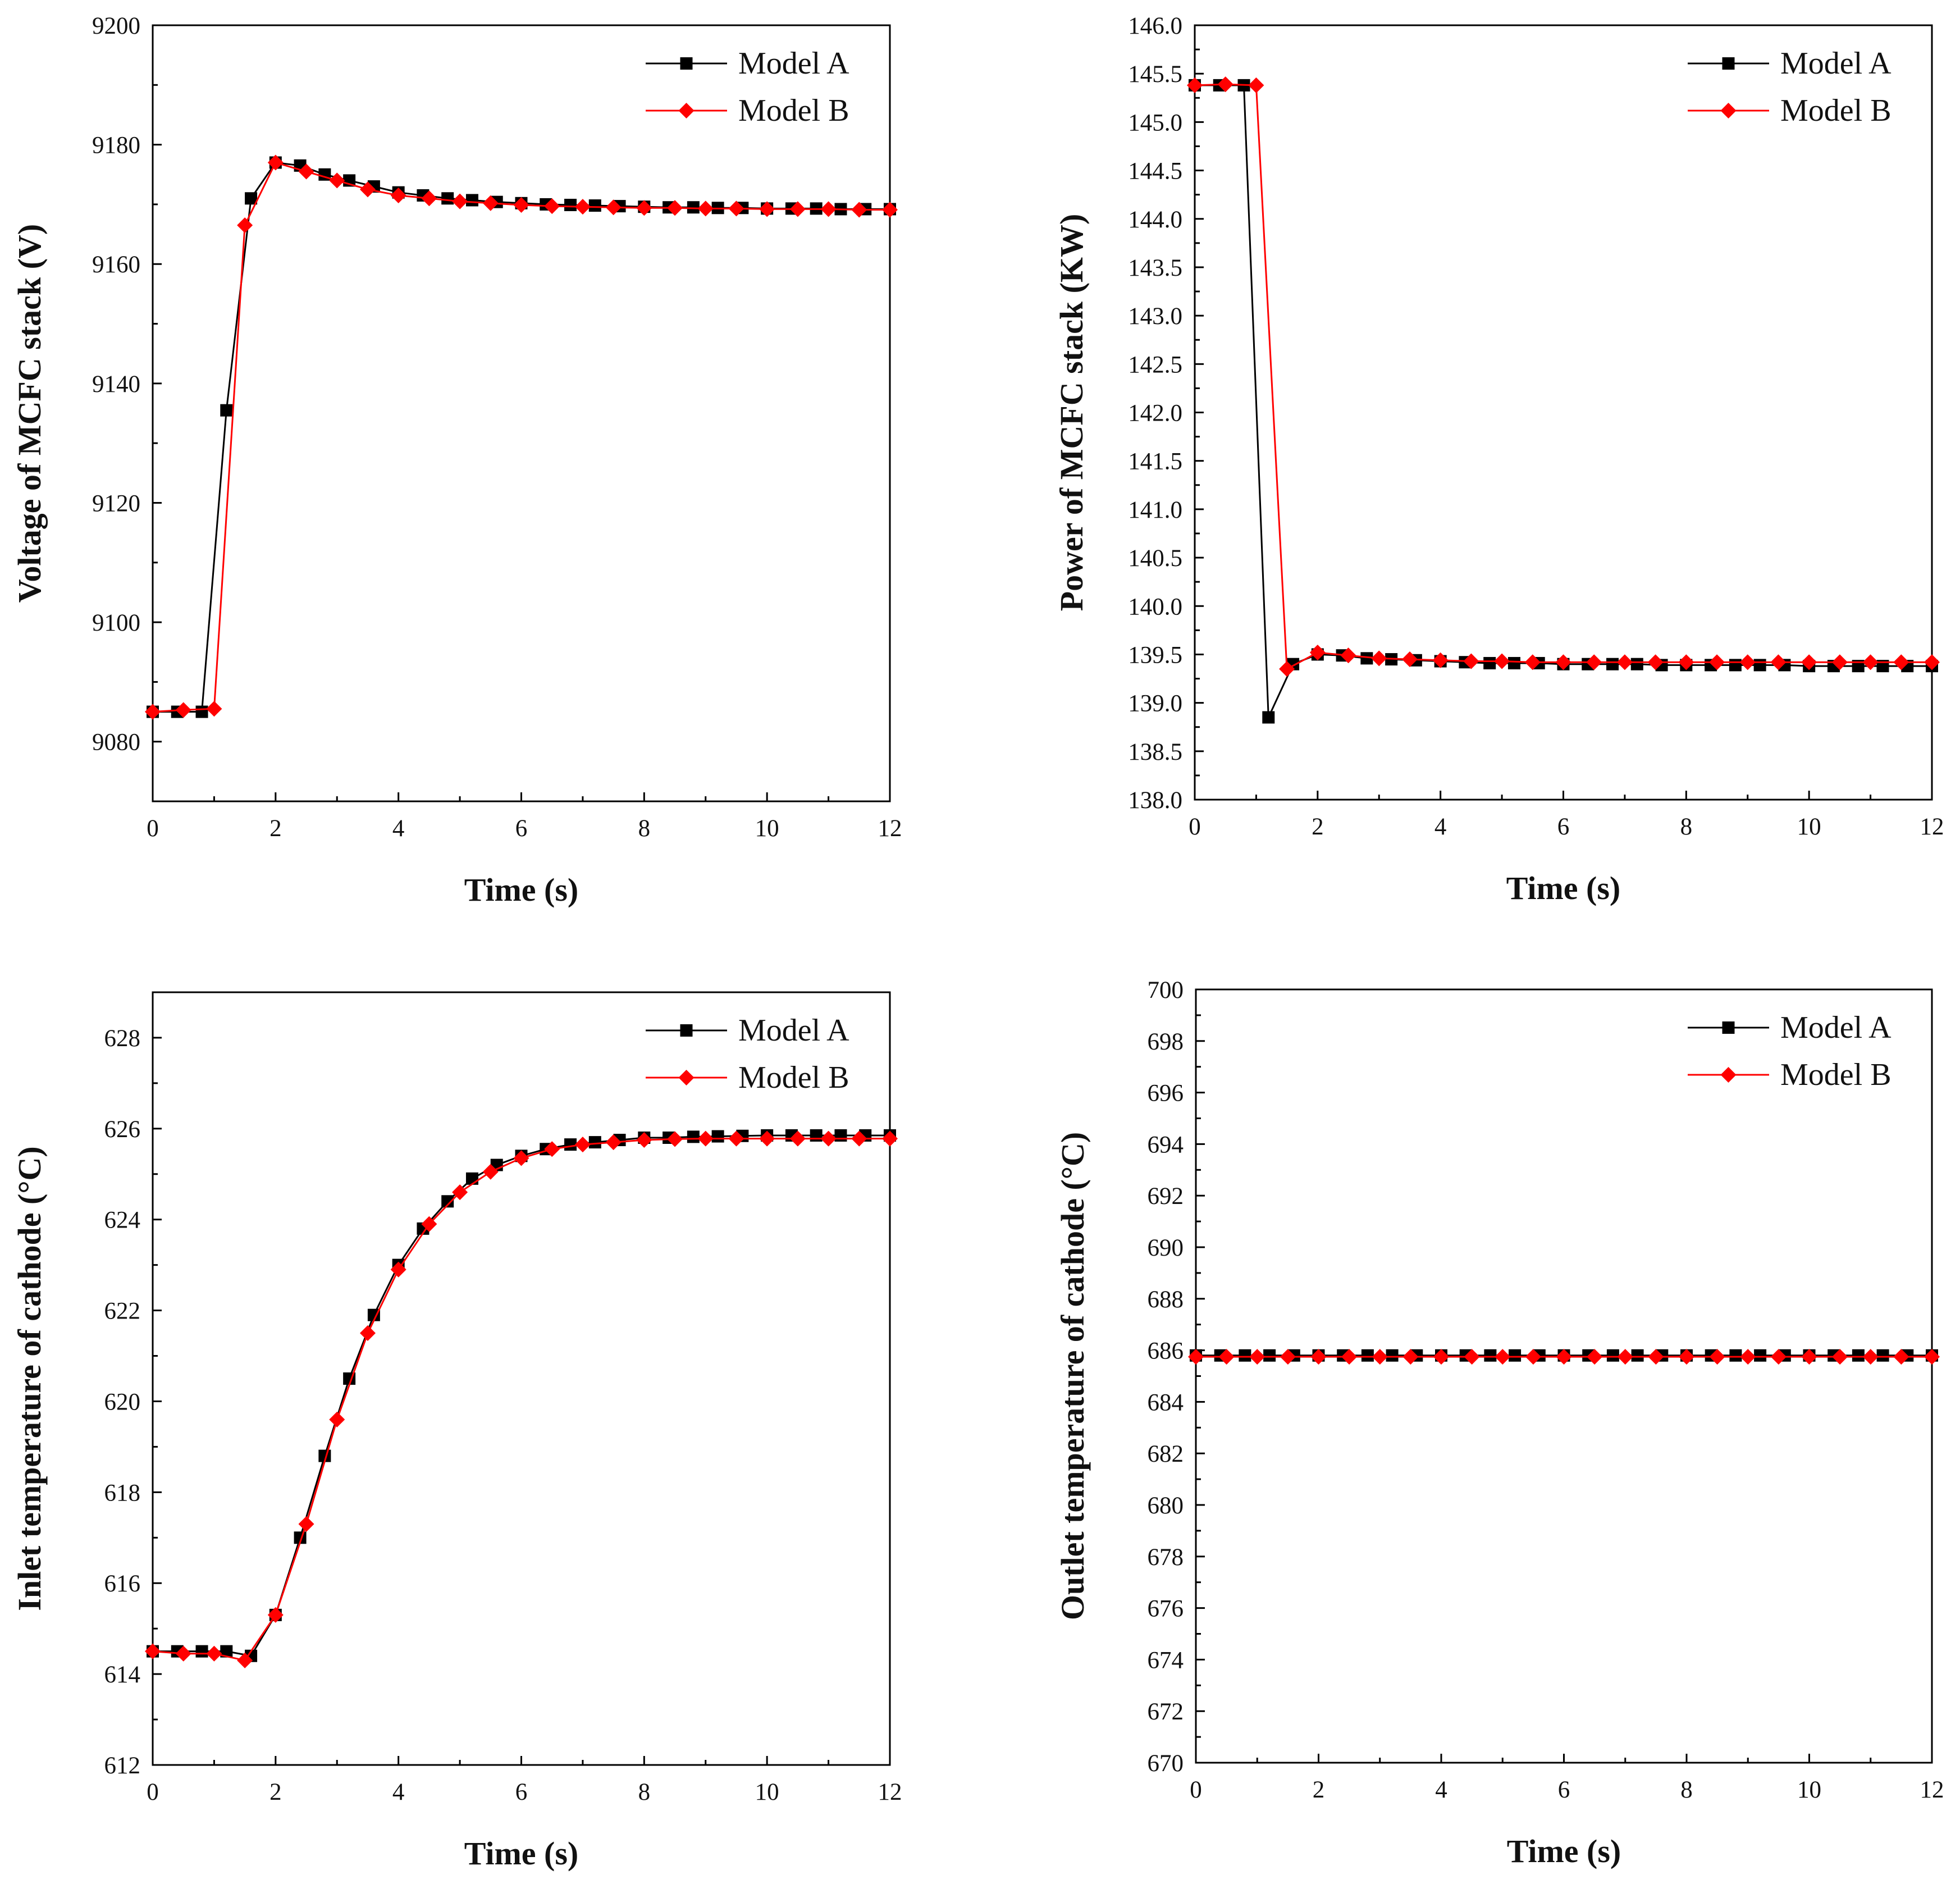 The height and width of the screenshot is (1884, 1960). Describe the element at coordinates (29, 413) in the screenshot. I see `y-axis-title: Voltage of MCFC stack (V)` at that location.